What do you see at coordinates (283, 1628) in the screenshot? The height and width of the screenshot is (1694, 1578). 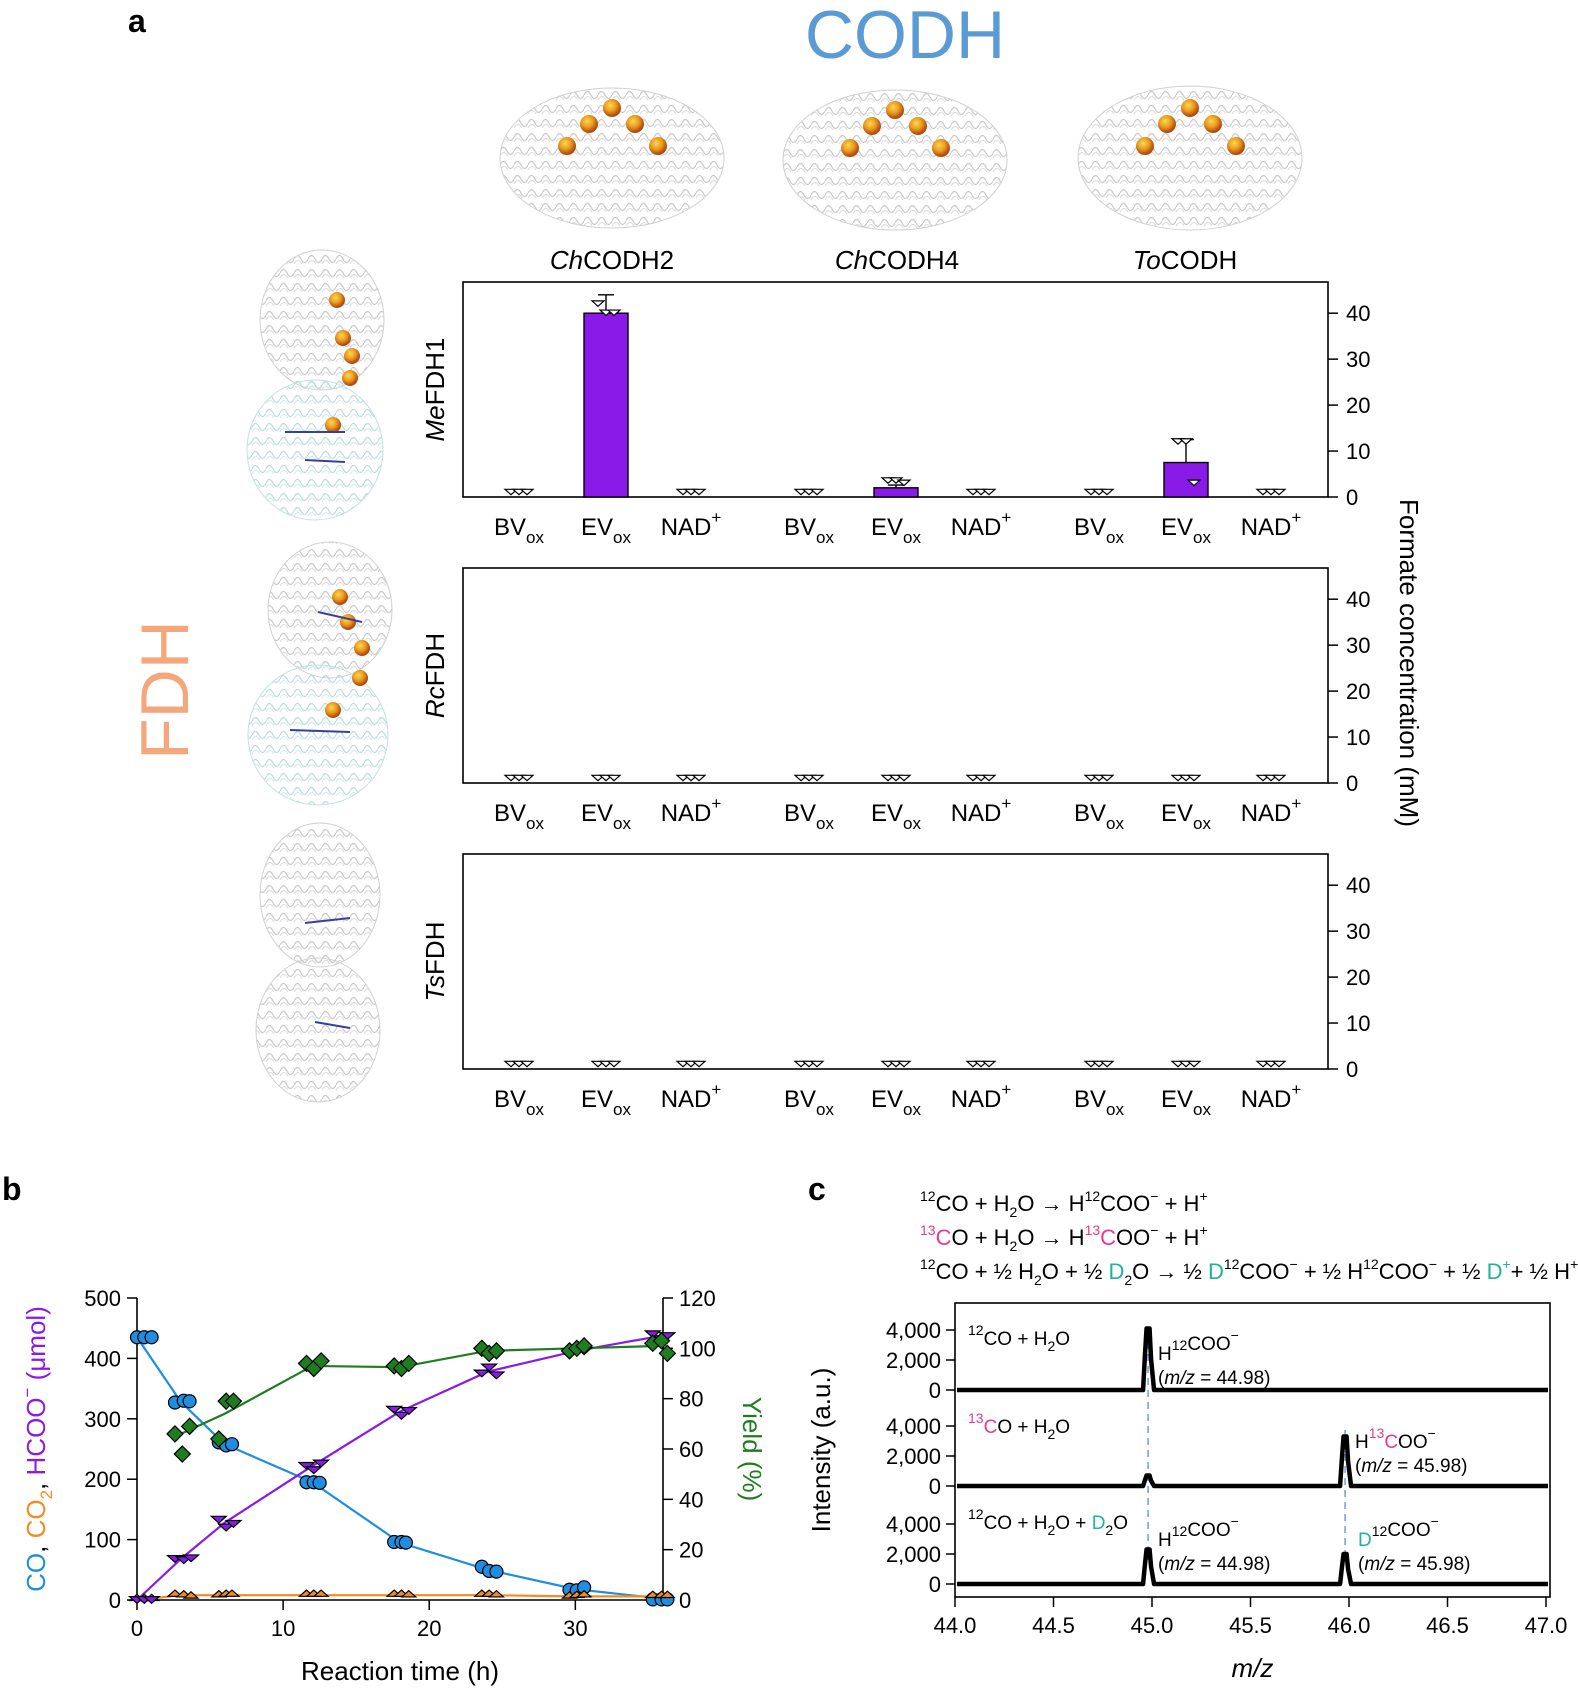 I see `x-tick-label: 10` at bounding box center [283, 1628].